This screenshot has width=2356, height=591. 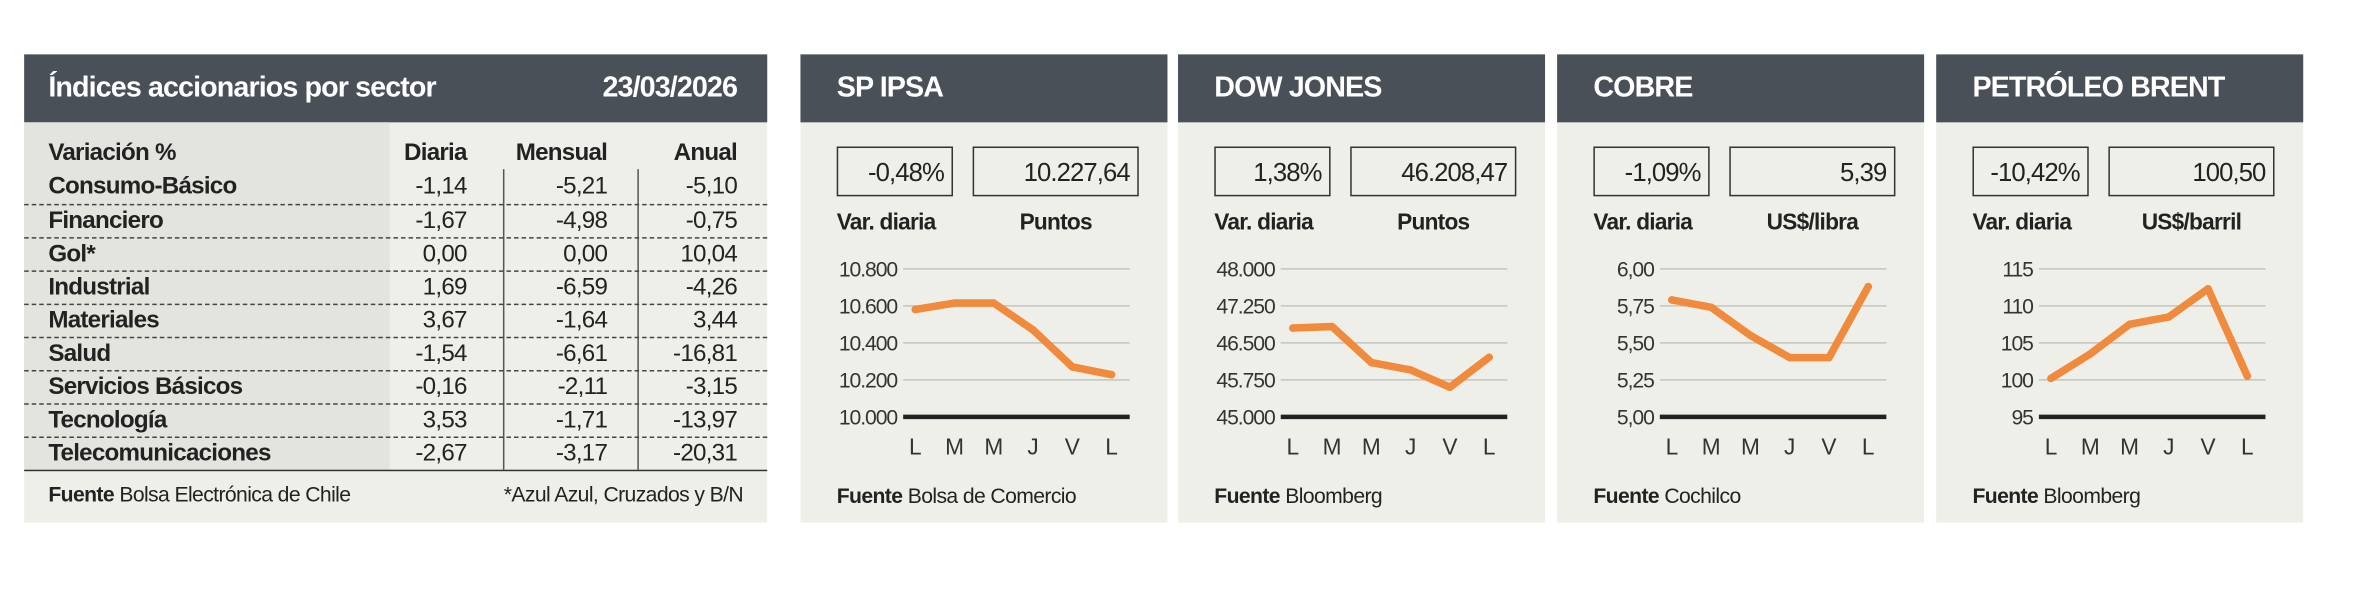 What do you see at coordinates (2017, 343) in the screenshot?
I see `y-tick-label: 105` at bounding box center [2017, 343].